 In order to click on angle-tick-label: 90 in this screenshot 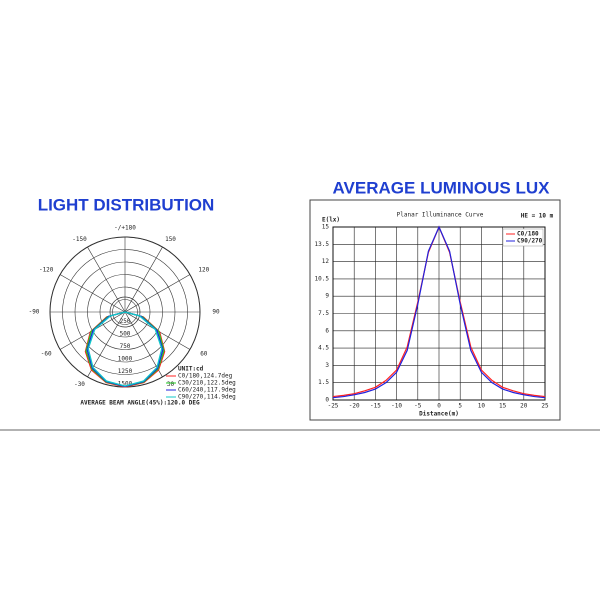, I will do `click(216, 312)`.